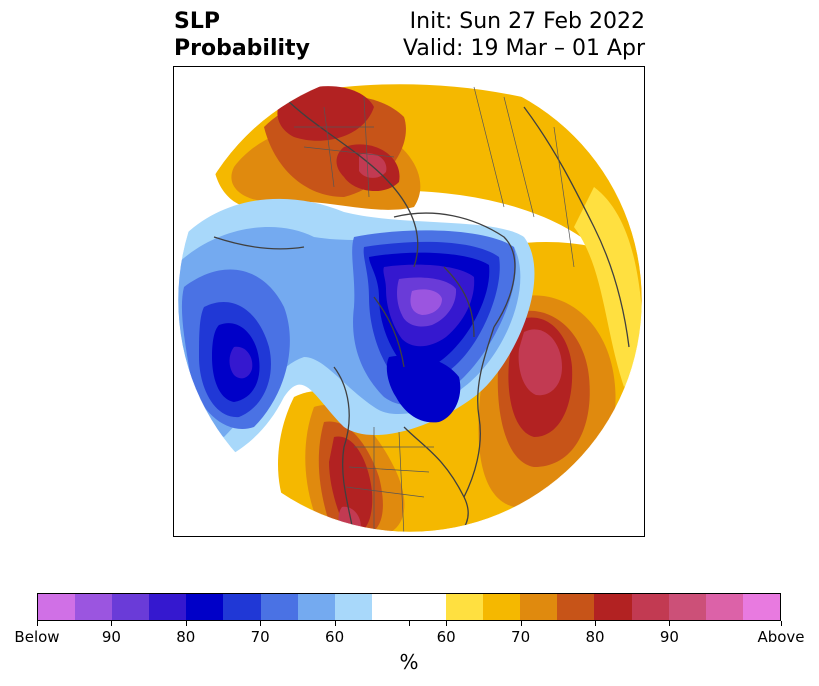 Image resolution: width=819 pixels, height=686 pixels. Describe the element at coordinates (37, 637) in the screenshot. I see `colorbar-tick-label: Below` at that location.